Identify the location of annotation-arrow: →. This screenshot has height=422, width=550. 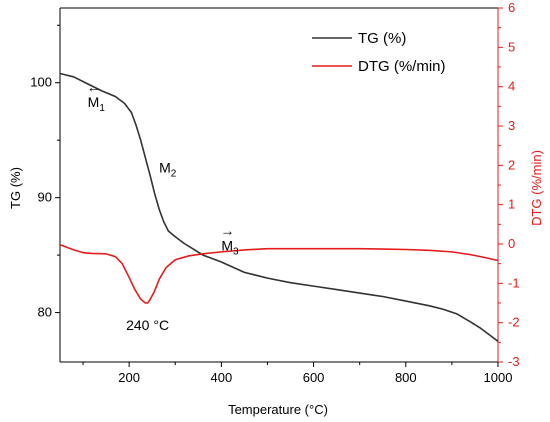
(227, 231).